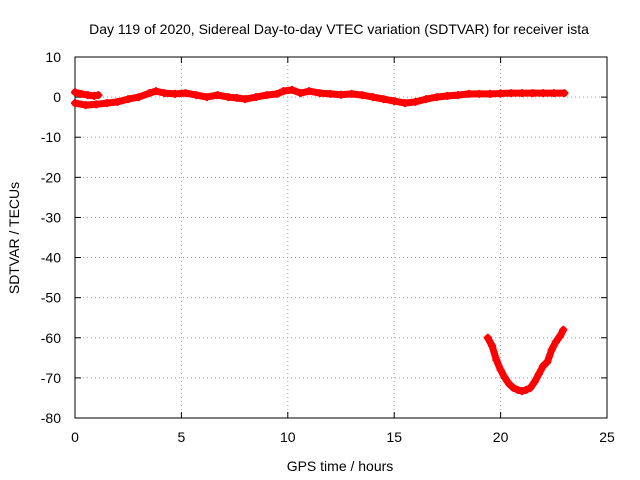 The image size is (640, 480). What do you see at coordinates (394, 437) in the screenshot?
I see `x-tick-label: 15` at bounding box center [394, 437].